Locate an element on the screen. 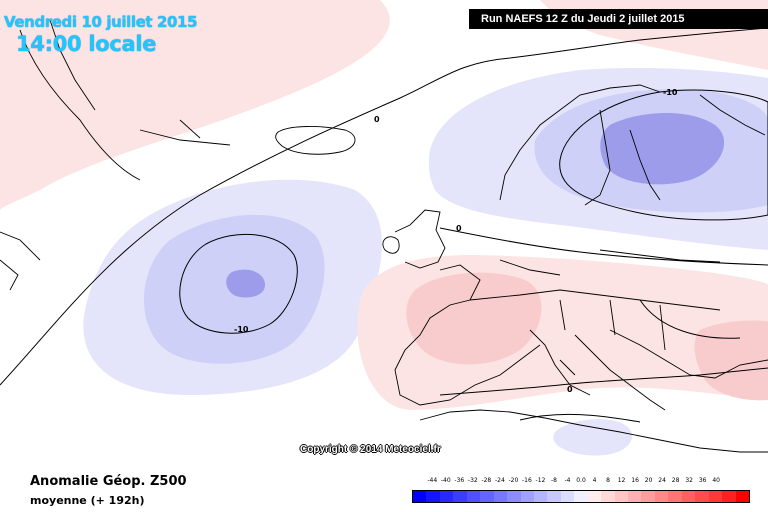  color-scale-tick: -28 is located at coordinates (486, 480).